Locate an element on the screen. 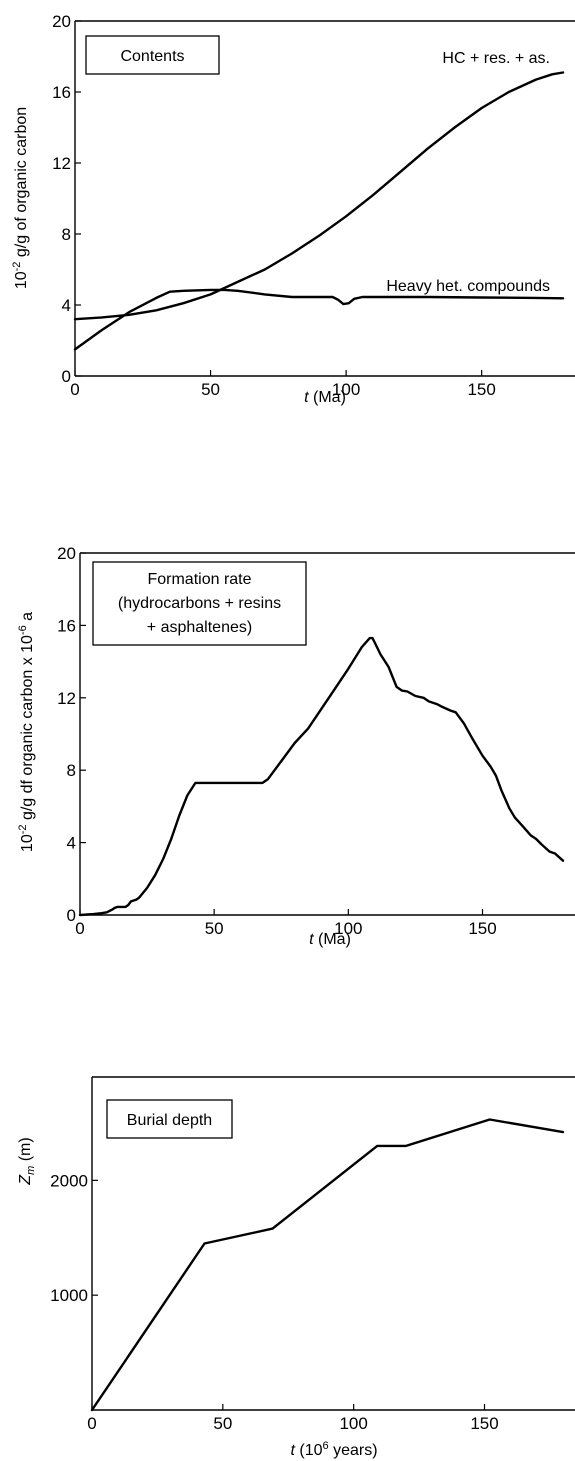 This screenshot has width=575, height=1461. panel3-title: Burial depth is located at coordinates (169, 1120).